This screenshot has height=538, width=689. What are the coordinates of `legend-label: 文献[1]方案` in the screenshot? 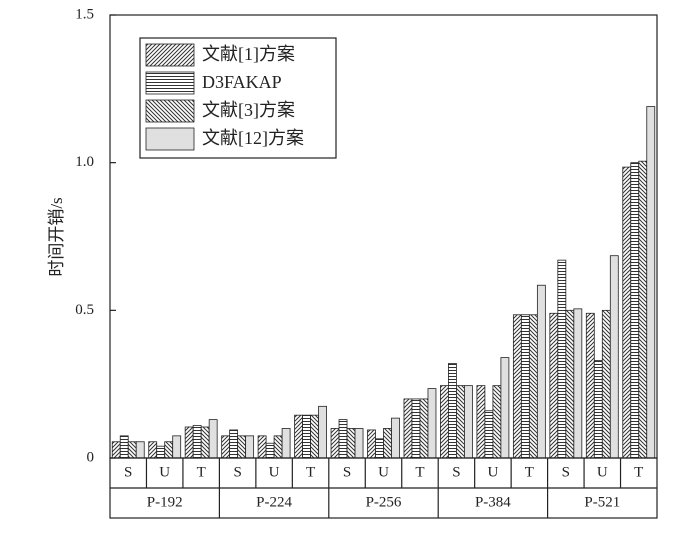 It's located at (248, 54).